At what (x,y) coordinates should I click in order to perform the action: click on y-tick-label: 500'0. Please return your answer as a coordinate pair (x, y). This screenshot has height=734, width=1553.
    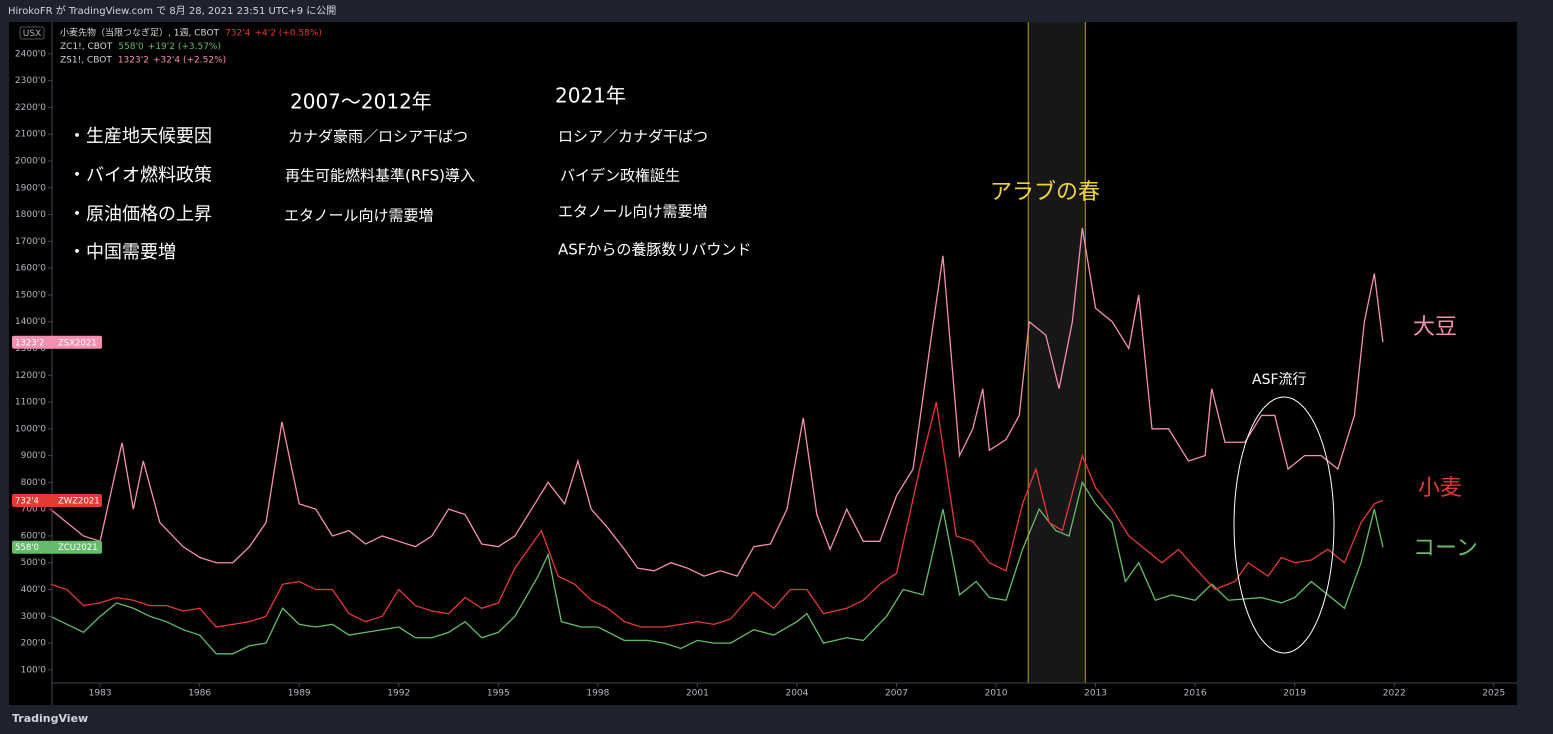
    Looking at the image, I should click on (34, 563).